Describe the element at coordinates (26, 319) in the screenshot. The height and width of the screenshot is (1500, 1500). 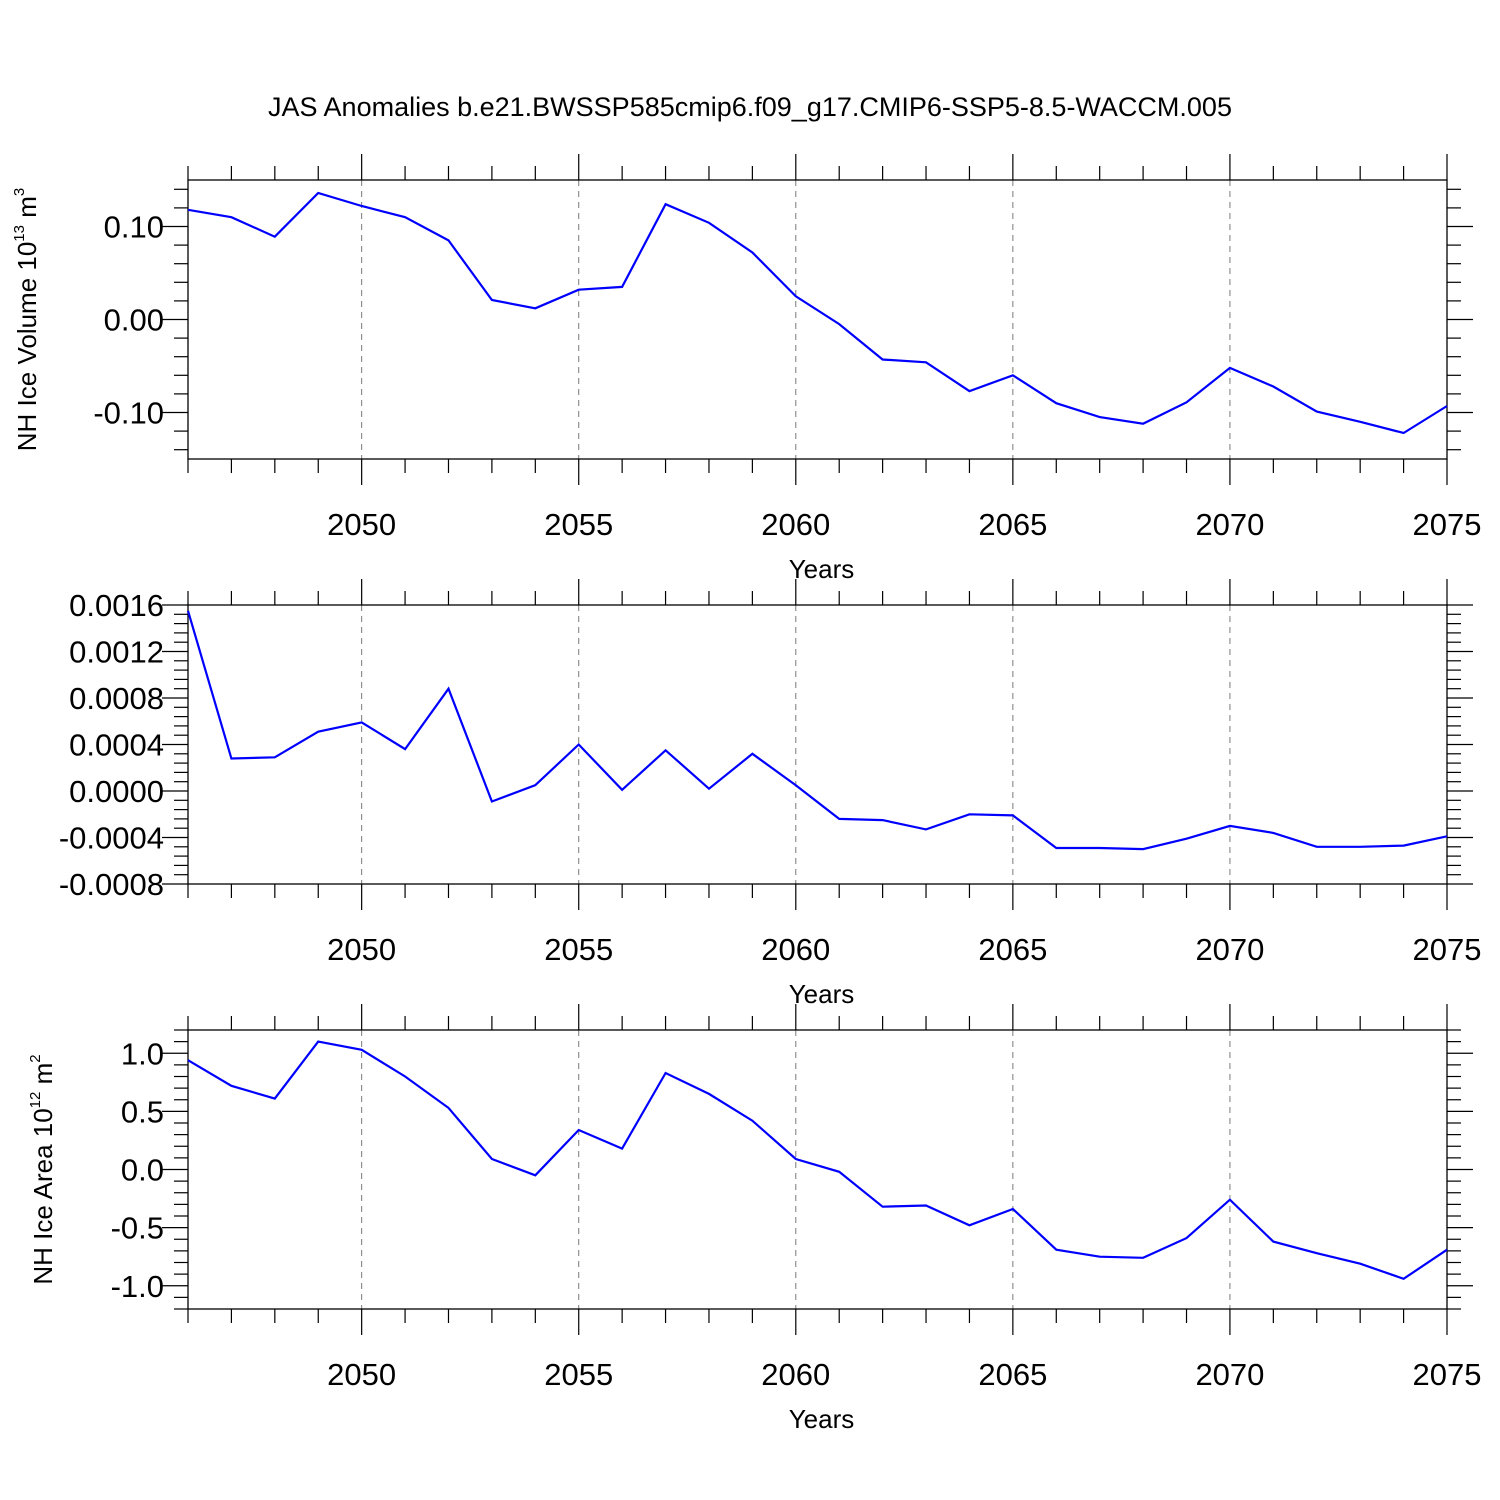
I see `y-axis-title: NH Ice Volume 1013 m3` at that location.